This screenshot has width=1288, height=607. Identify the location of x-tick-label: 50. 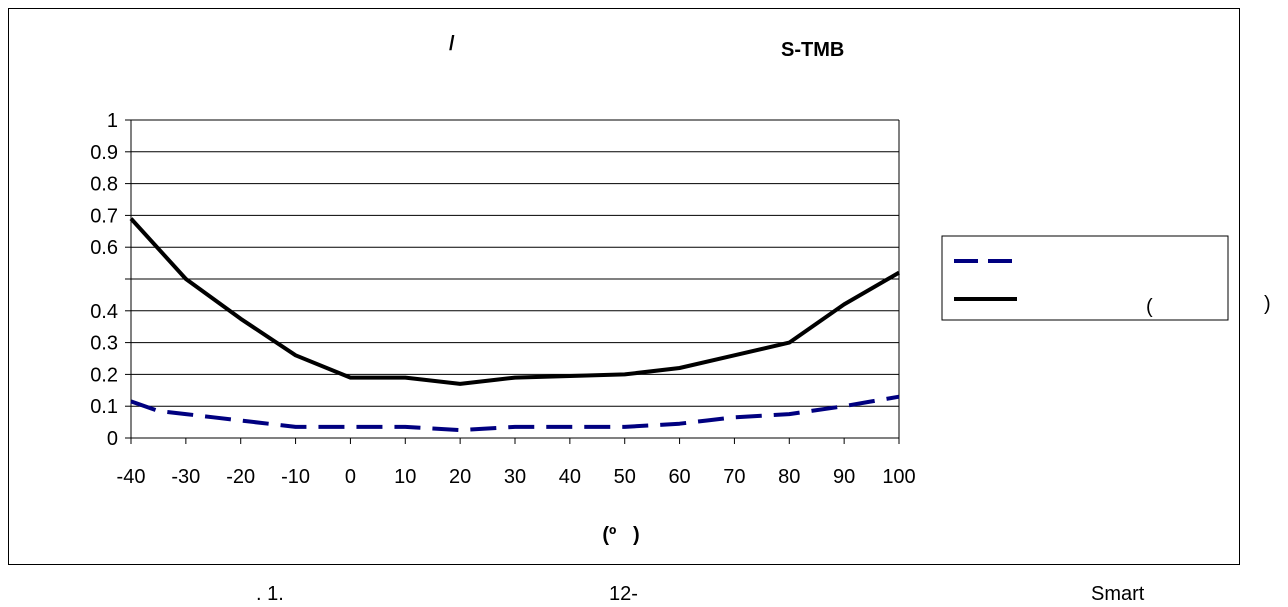
(625, 477).